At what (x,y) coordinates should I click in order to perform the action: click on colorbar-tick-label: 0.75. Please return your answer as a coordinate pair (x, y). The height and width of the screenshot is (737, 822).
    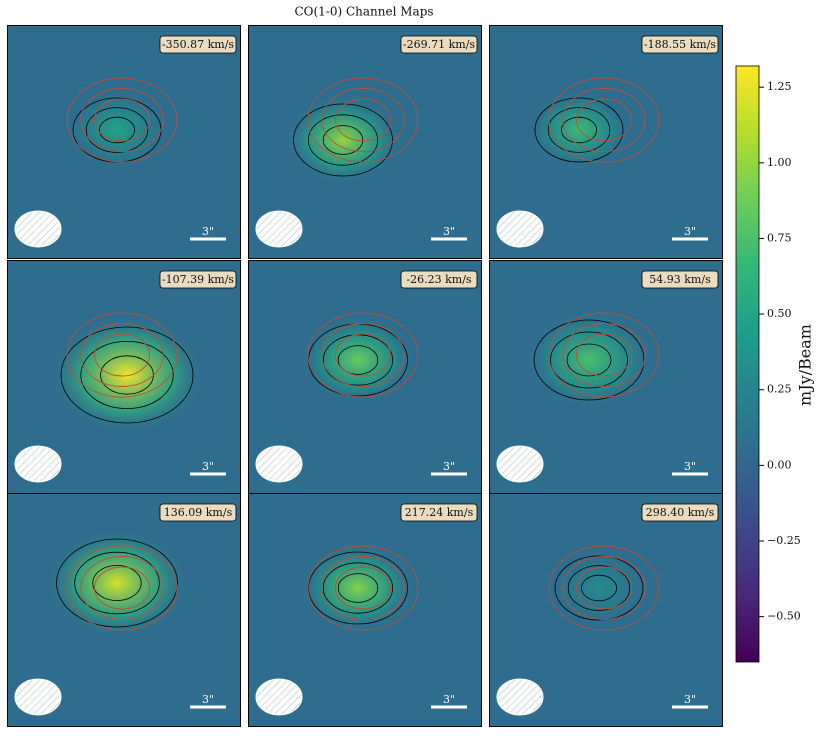
    Looking at the image, I should click on (779, 237).